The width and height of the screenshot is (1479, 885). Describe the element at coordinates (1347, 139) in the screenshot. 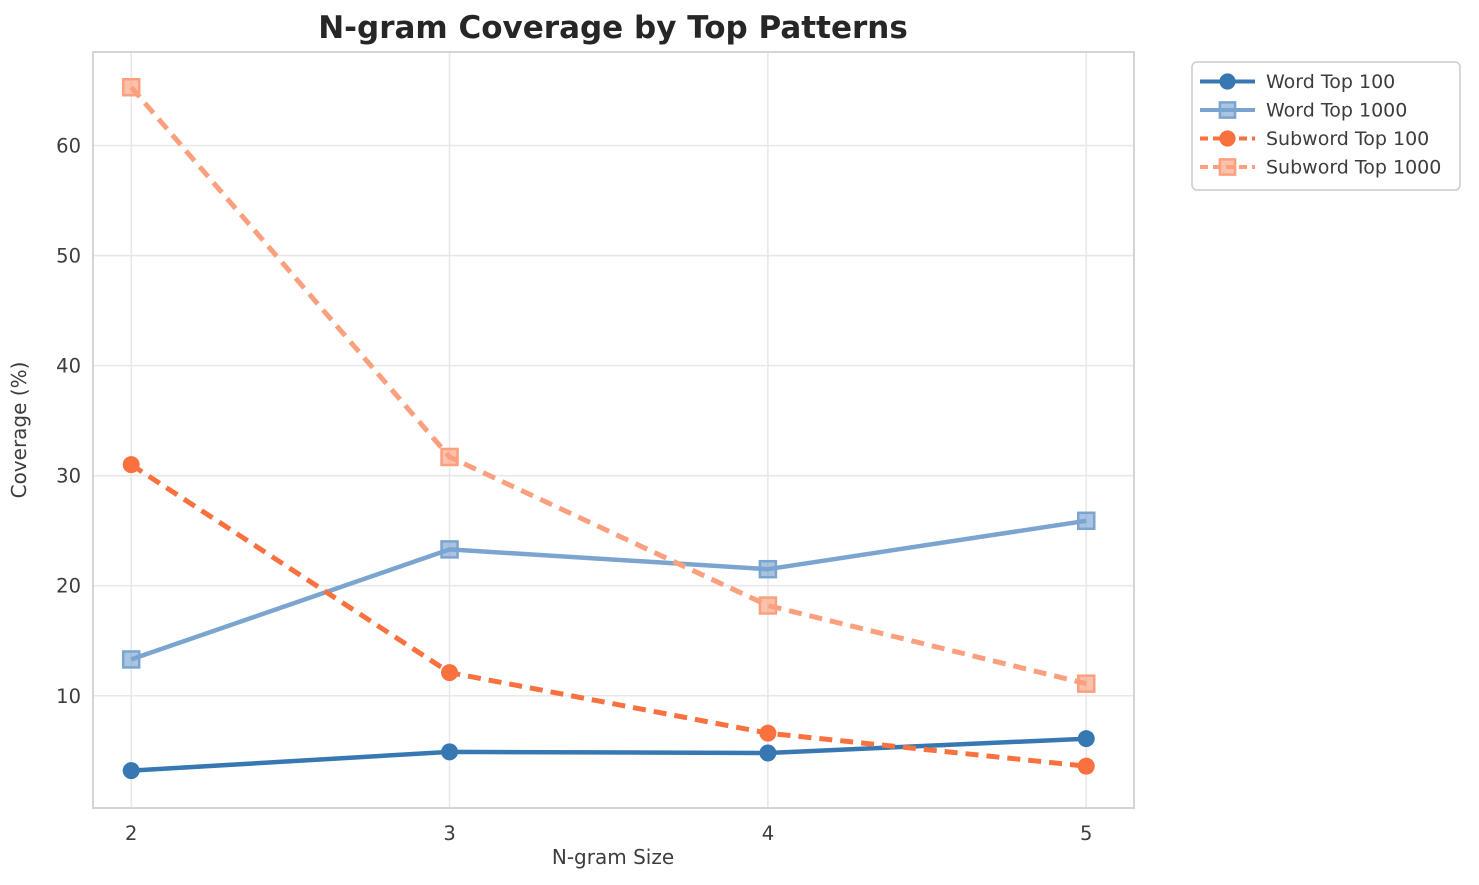

I see `legend-label: Subword Top 100` at that location.